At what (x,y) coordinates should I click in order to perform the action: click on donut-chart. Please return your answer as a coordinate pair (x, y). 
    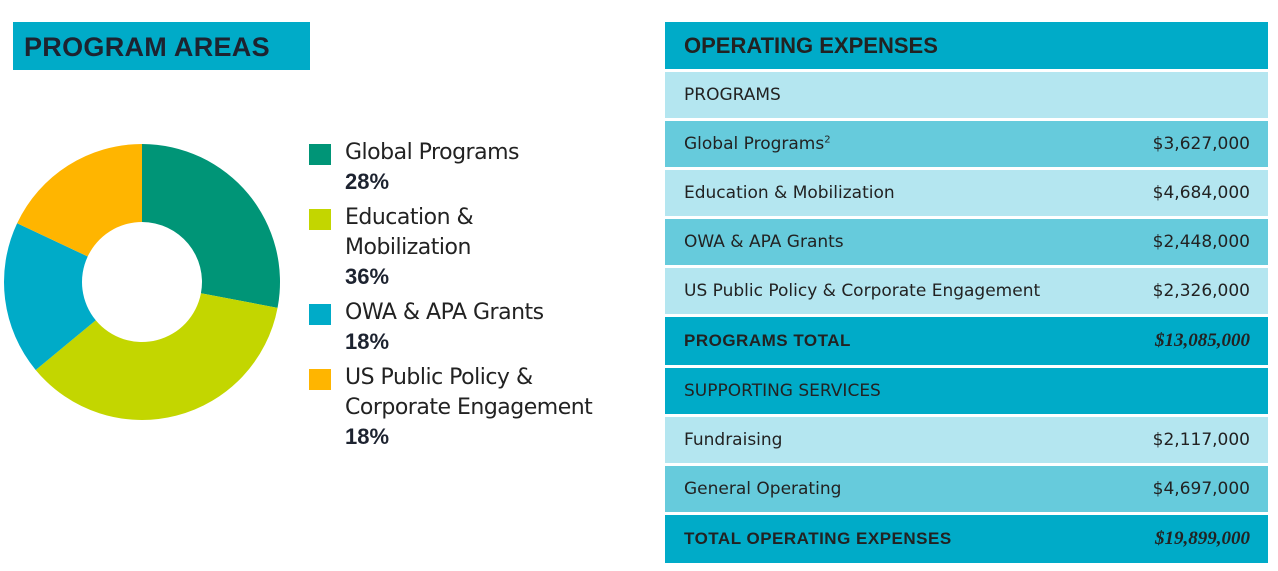
    Looking at the image, I should click on (142, 282).